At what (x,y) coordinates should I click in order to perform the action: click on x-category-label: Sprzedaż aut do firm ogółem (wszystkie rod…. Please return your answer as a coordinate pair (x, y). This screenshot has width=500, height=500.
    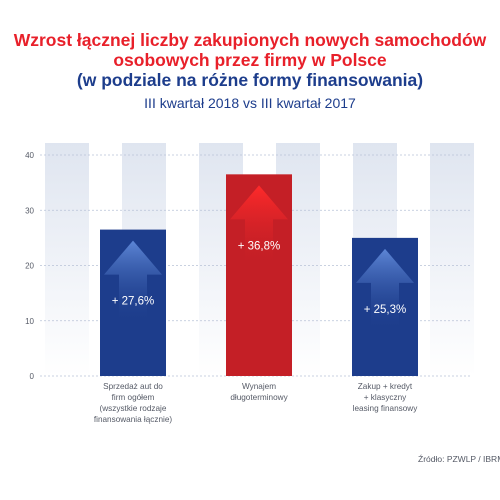
    Looking at the image, I should click on (133, 403).